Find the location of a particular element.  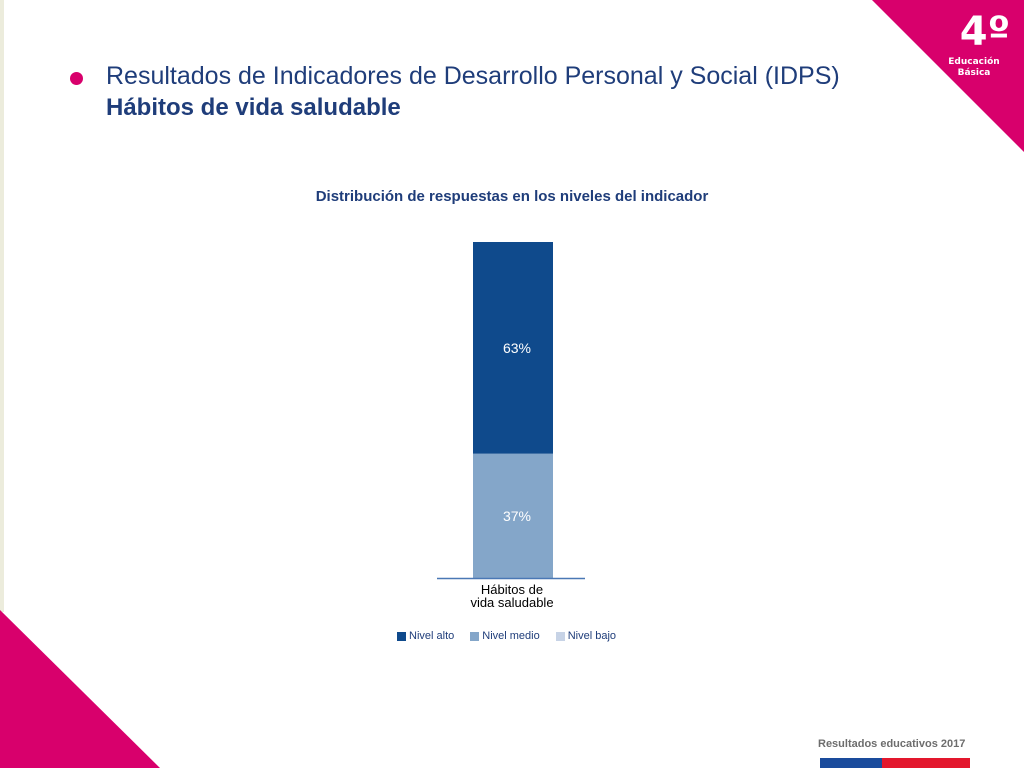

footer-flag-bar is located at coordinates (895, 763).